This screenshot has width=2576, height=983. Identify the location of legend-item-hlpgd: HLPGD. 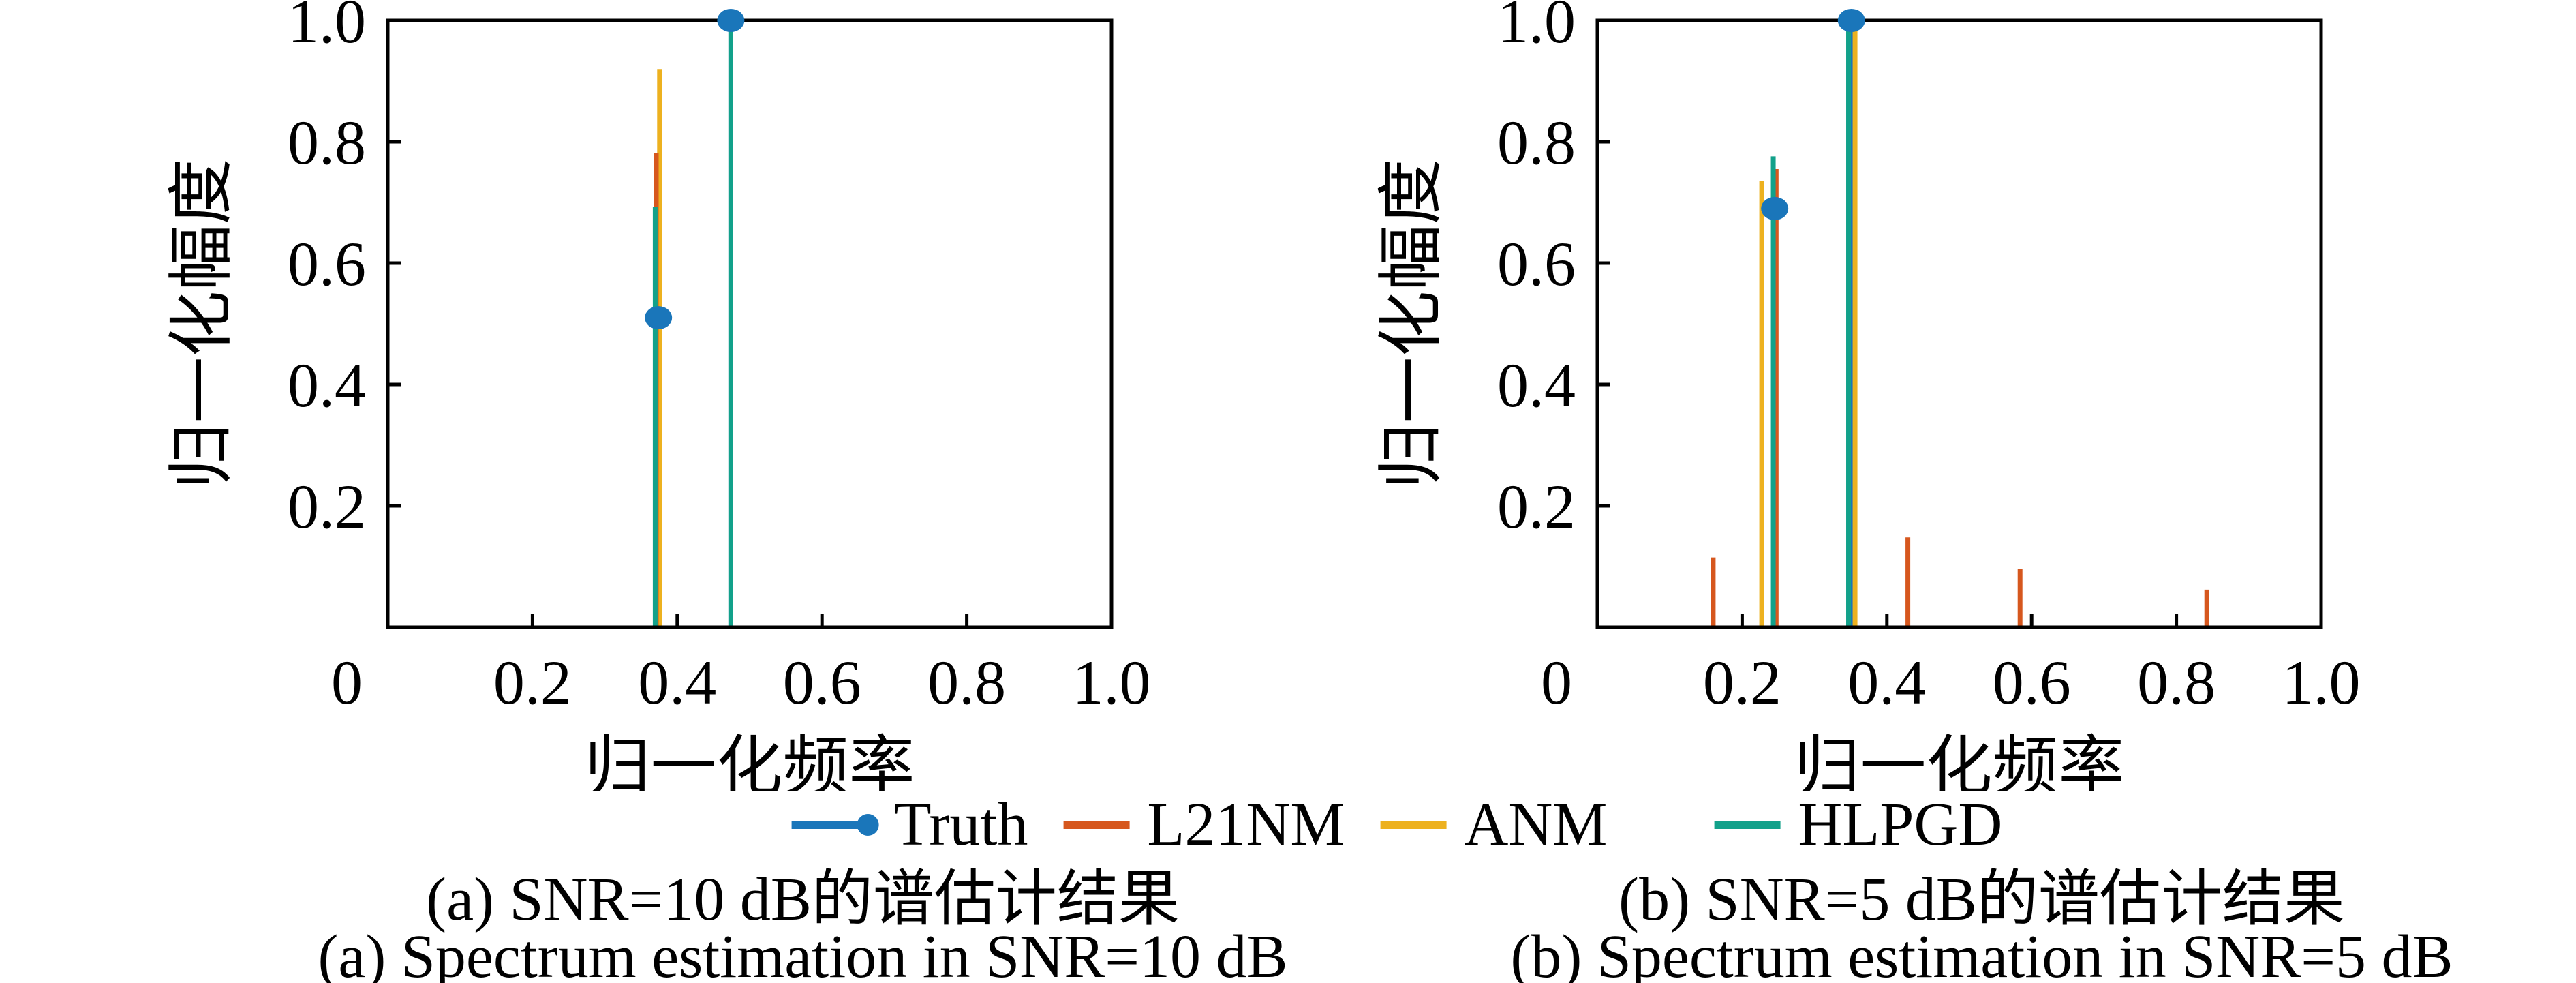
(1858, 825).